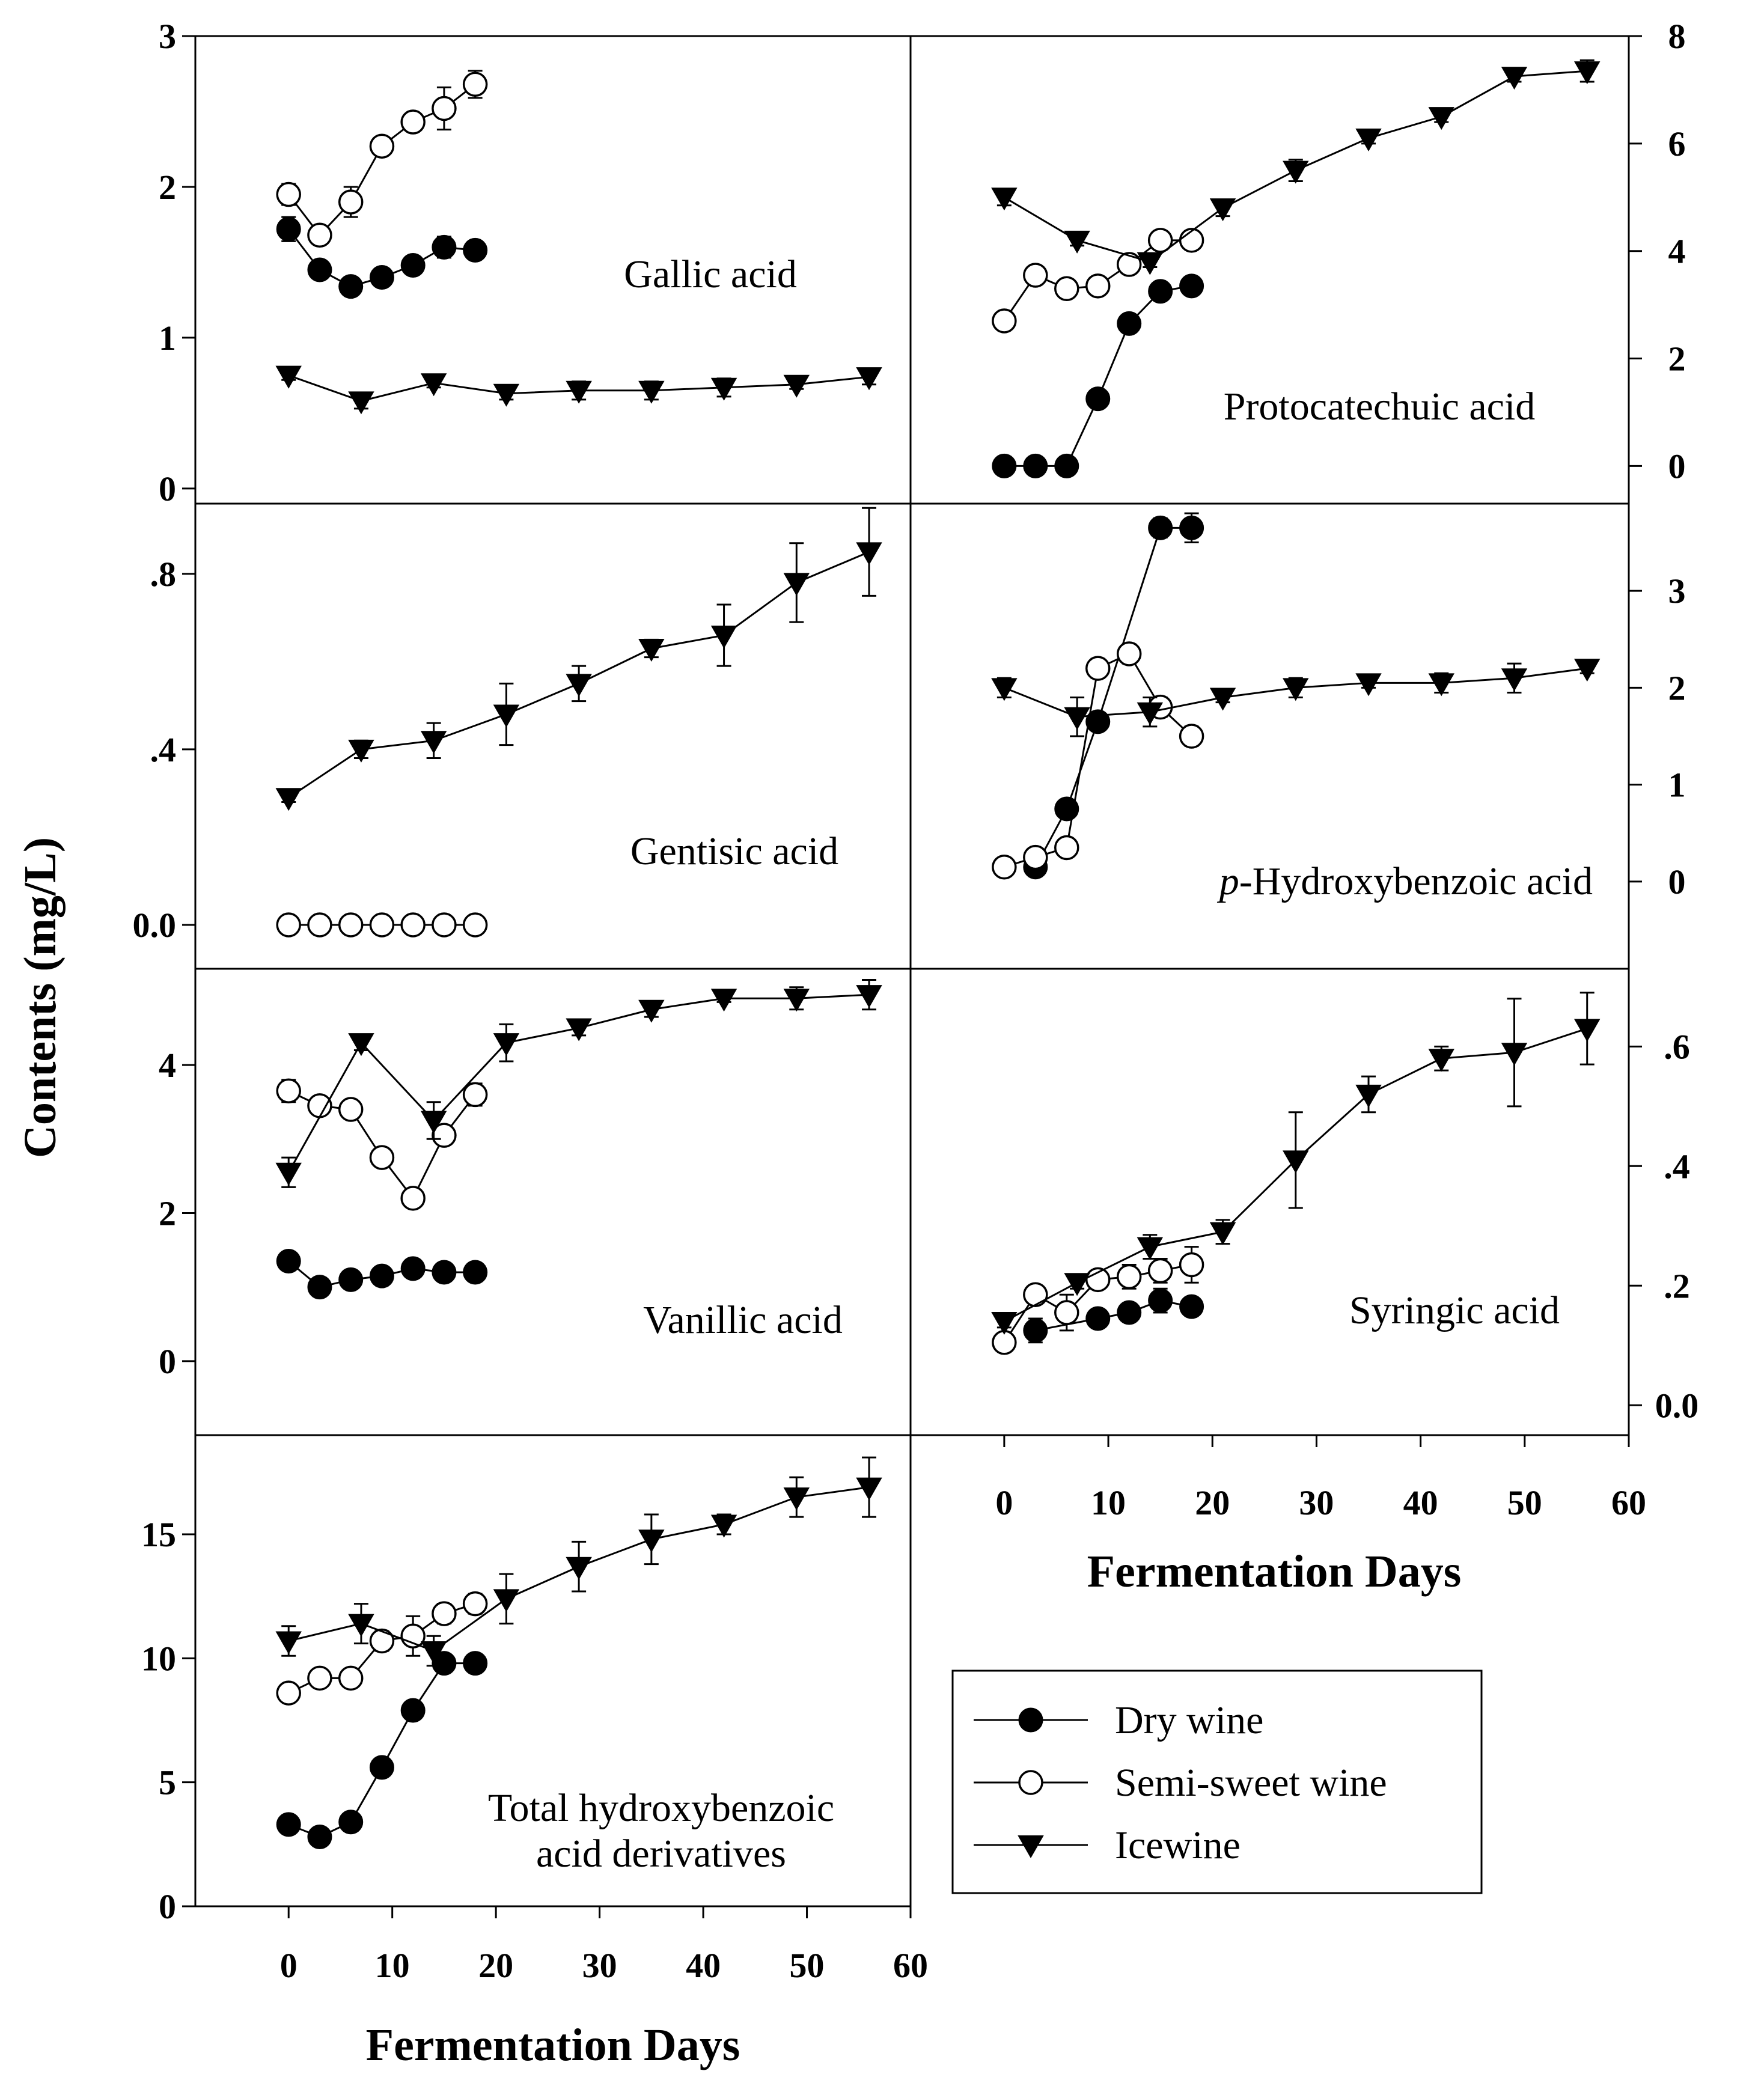  Describe the element at coordinates (553, 1202) in the screenshot. I see `panel-frame-vanillic` at that location.